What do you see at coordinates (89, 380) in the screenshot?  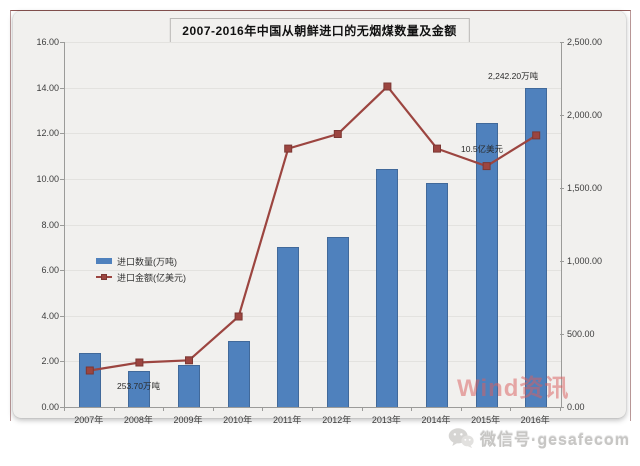 I see `bar-2007年` at bounding box center [89, 380].